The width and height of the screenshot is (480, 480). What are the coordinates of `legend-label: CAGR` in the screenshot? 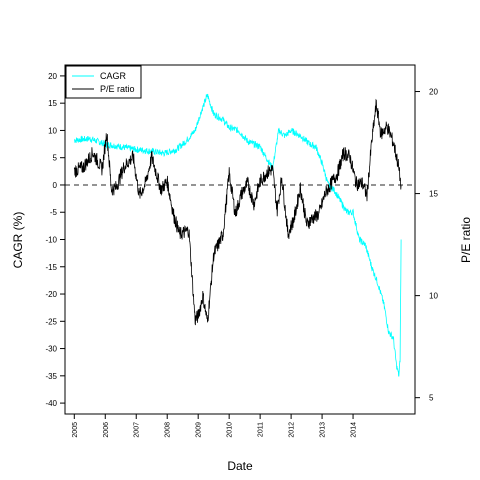 It's located at (113, 76).